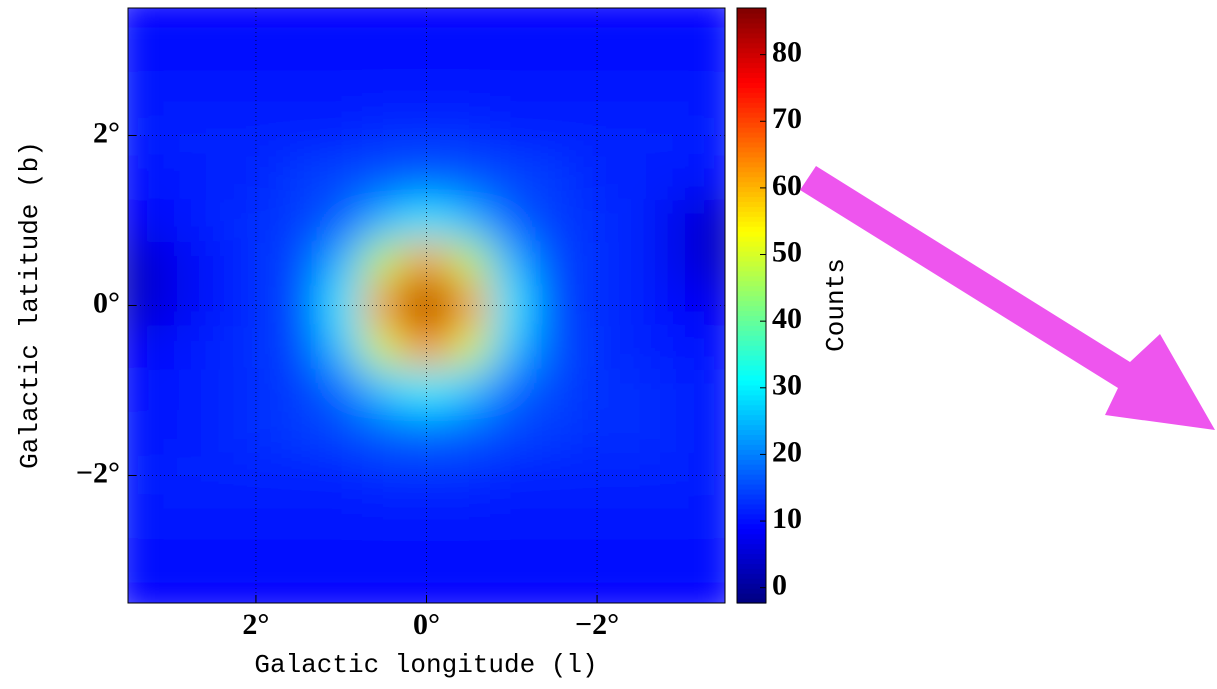 The width and height of the screenshot is (1217, 689). What do you see at coordinates (787, 385) in the screenshot?
I see `colorbar-tick-label: 30` at bounding box center [787, 385].